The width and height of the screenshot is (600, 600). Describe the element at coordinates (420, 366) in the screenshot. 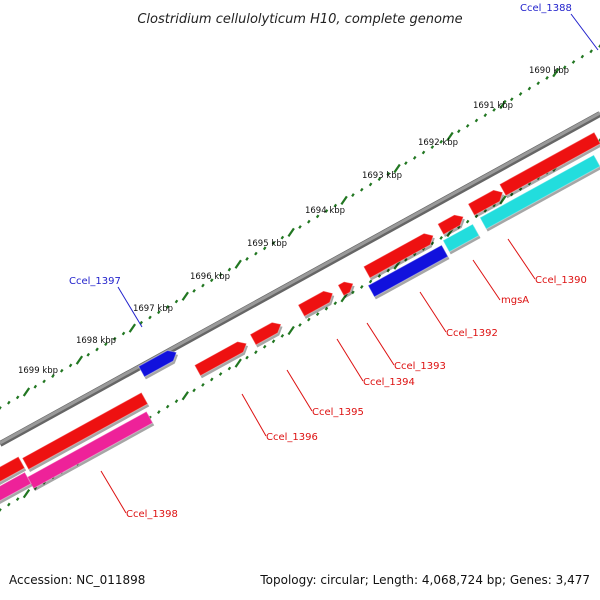

I see `gene-label-ccel-1393: Ccel_1393` at that location.